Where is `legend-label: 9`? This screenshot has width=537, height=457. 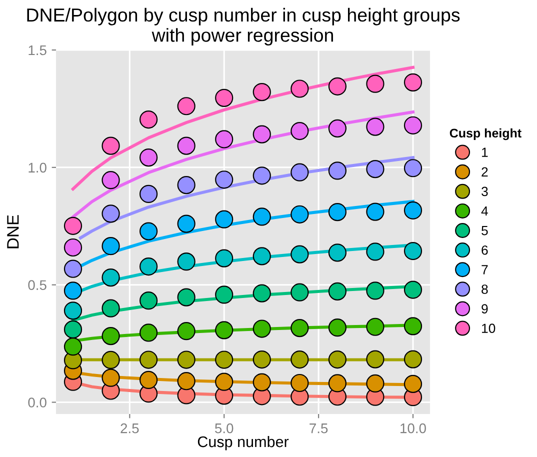
legend-label: 9 is located at coordinates (485, 309).